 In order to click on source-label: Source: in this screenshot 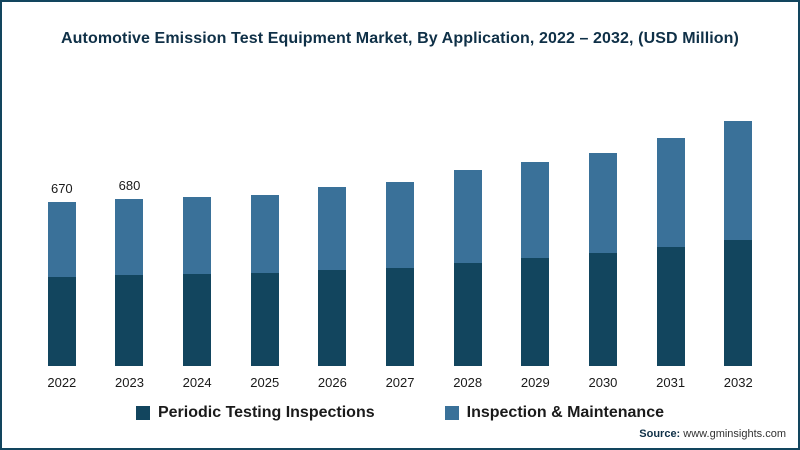, I will do `click(660, 434)`.